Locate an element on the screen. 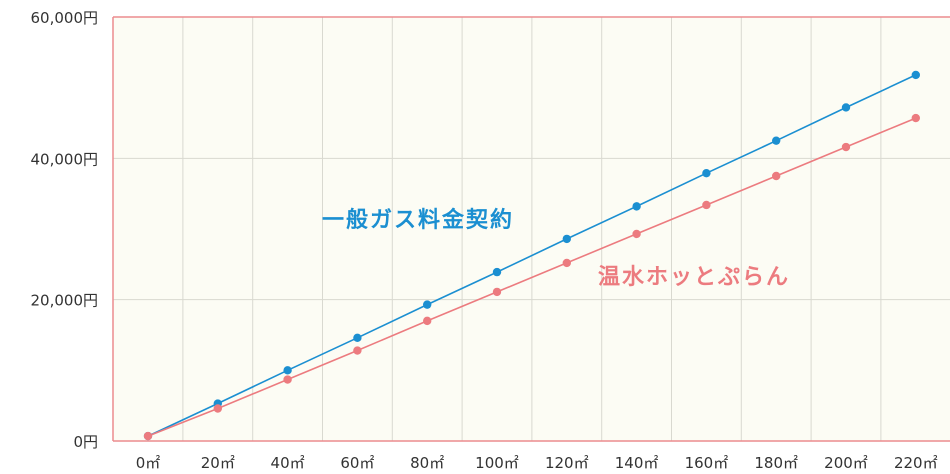 This screenshot has height=474, width=950. x-tick-label: 160㎡ is located at coordinates (707, 463).